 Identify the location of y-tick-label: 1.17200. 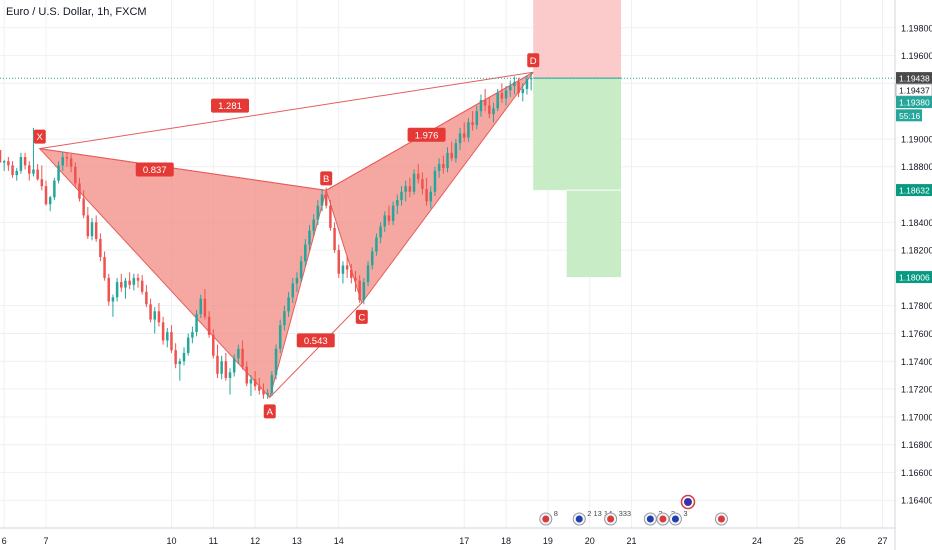
(916, 390).